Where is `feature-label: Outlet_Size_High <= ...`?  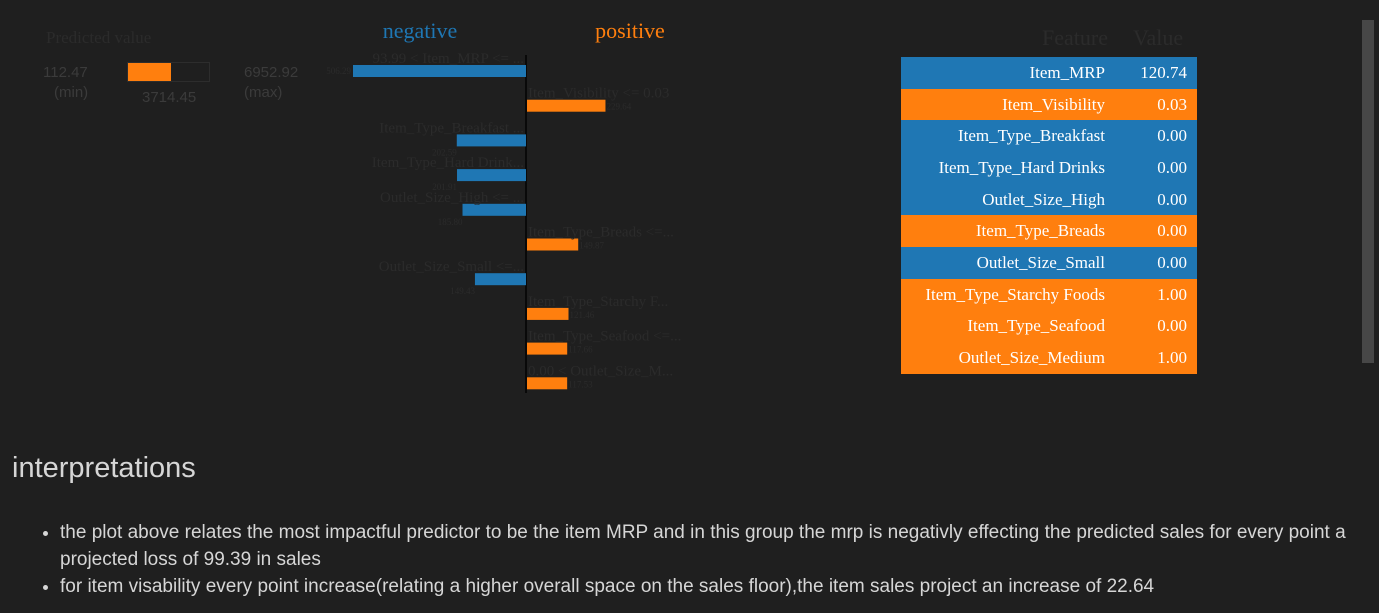 feature-label: Outlet_Size_High <= ... is located at coordinates (452, 198).